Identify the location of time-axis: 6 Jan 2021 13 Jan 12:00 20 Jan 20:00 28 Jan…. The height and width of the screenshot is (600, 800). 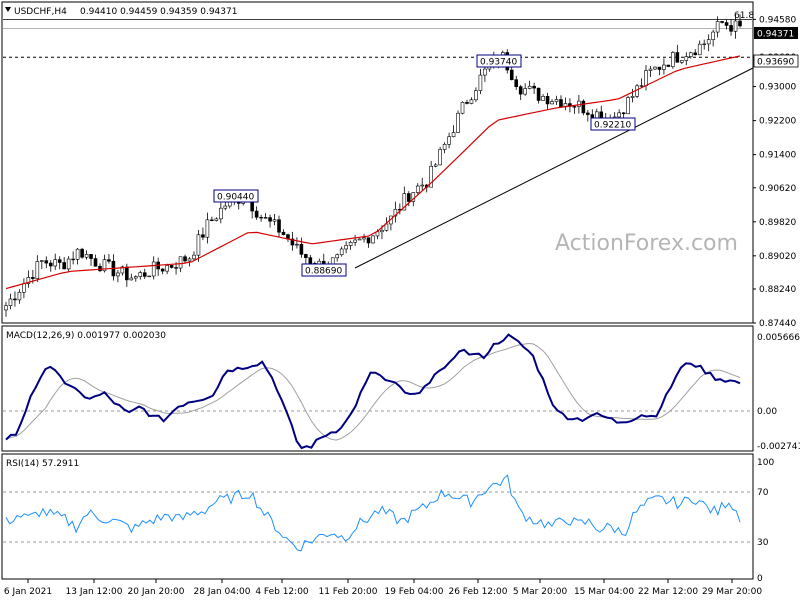
(383, 588).